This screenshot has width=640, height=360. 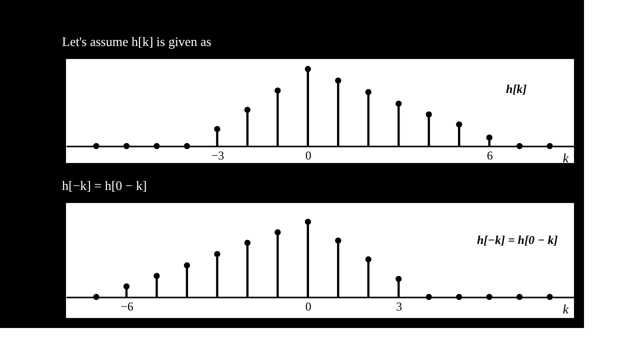 What do you see at coordinates (516, 89) in the screenshot?
I see `annotation: h[k]` at bounding box center [516, 89].